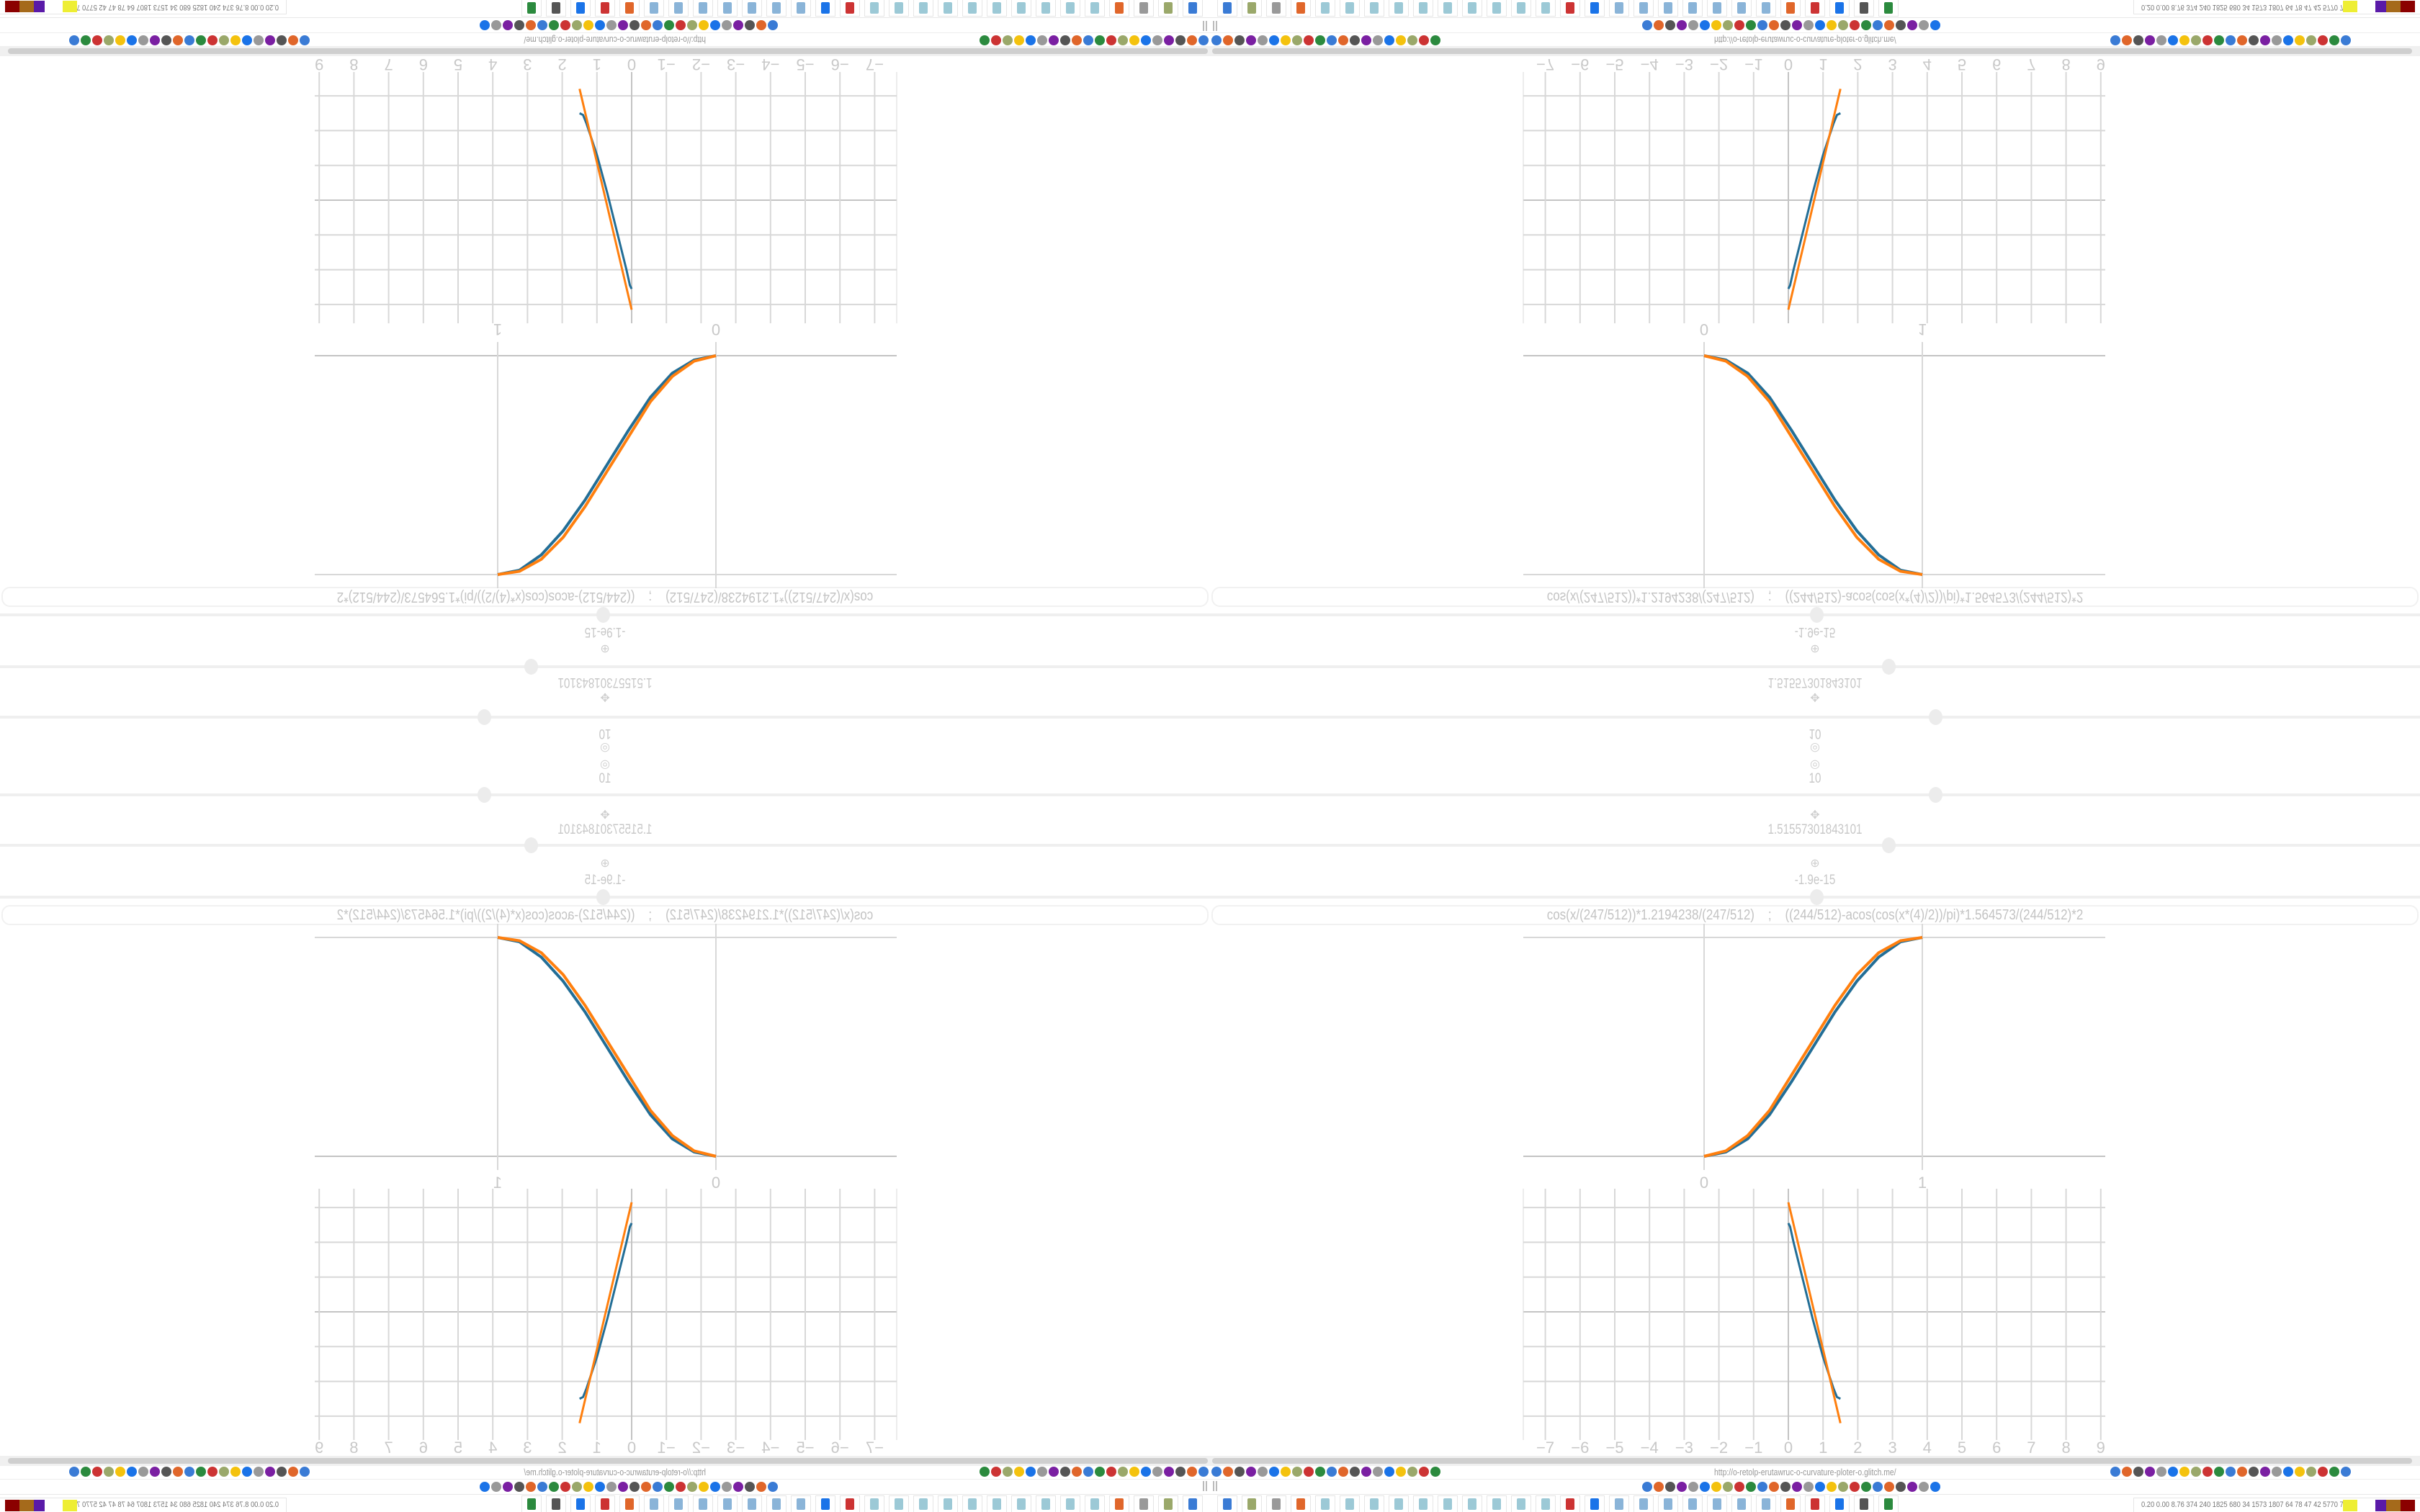 The width and height of the screenshot is (2420, 1512). What do you see at coordinates (1570, 8) in the screenshot?
I see `inkscape-app` at bounding box center [1570, 8].